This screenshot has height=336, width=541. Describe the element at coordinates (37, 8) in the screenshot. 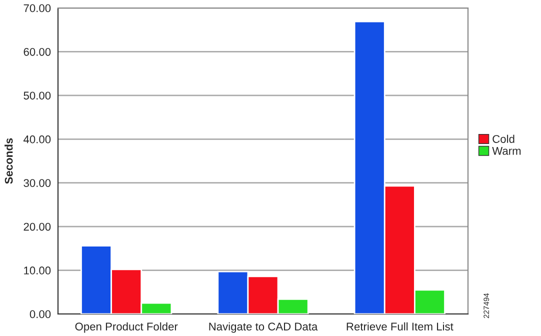

I see `y-tick-label: 70.00` at that location.